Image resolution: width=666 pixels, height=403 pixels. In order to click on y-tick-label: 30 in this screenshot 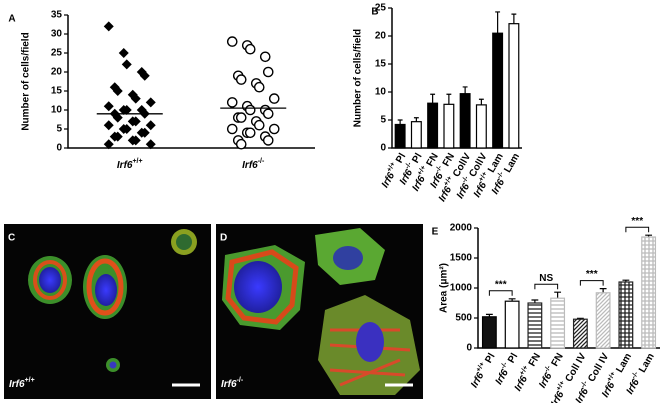, I will do `click(57, 34)`.